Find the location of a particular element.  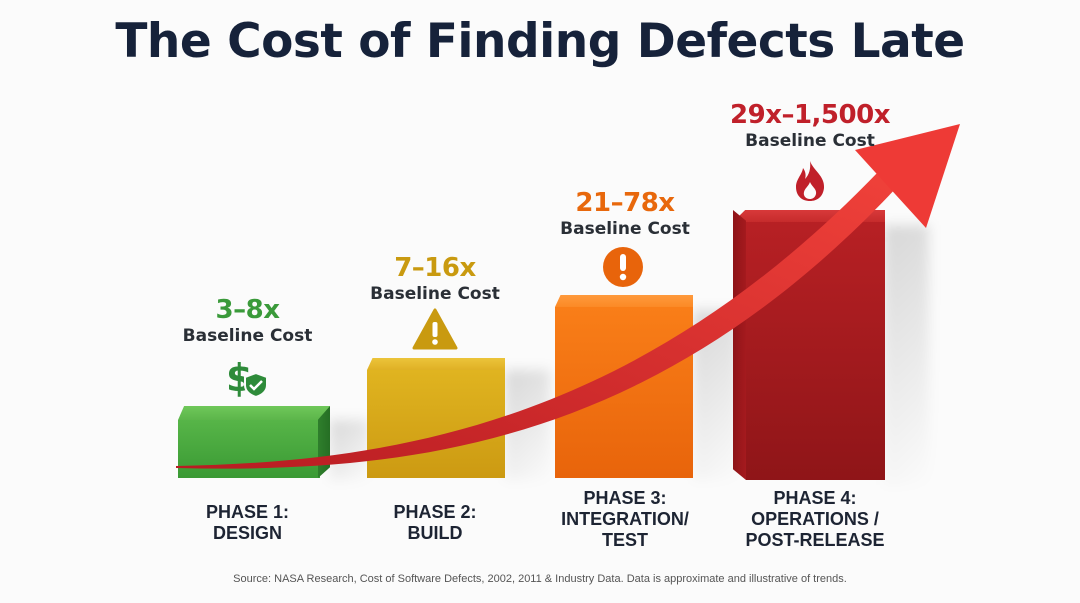

multiplier-phase-4: 29x–1,500x is located at coordinates (810, 115).